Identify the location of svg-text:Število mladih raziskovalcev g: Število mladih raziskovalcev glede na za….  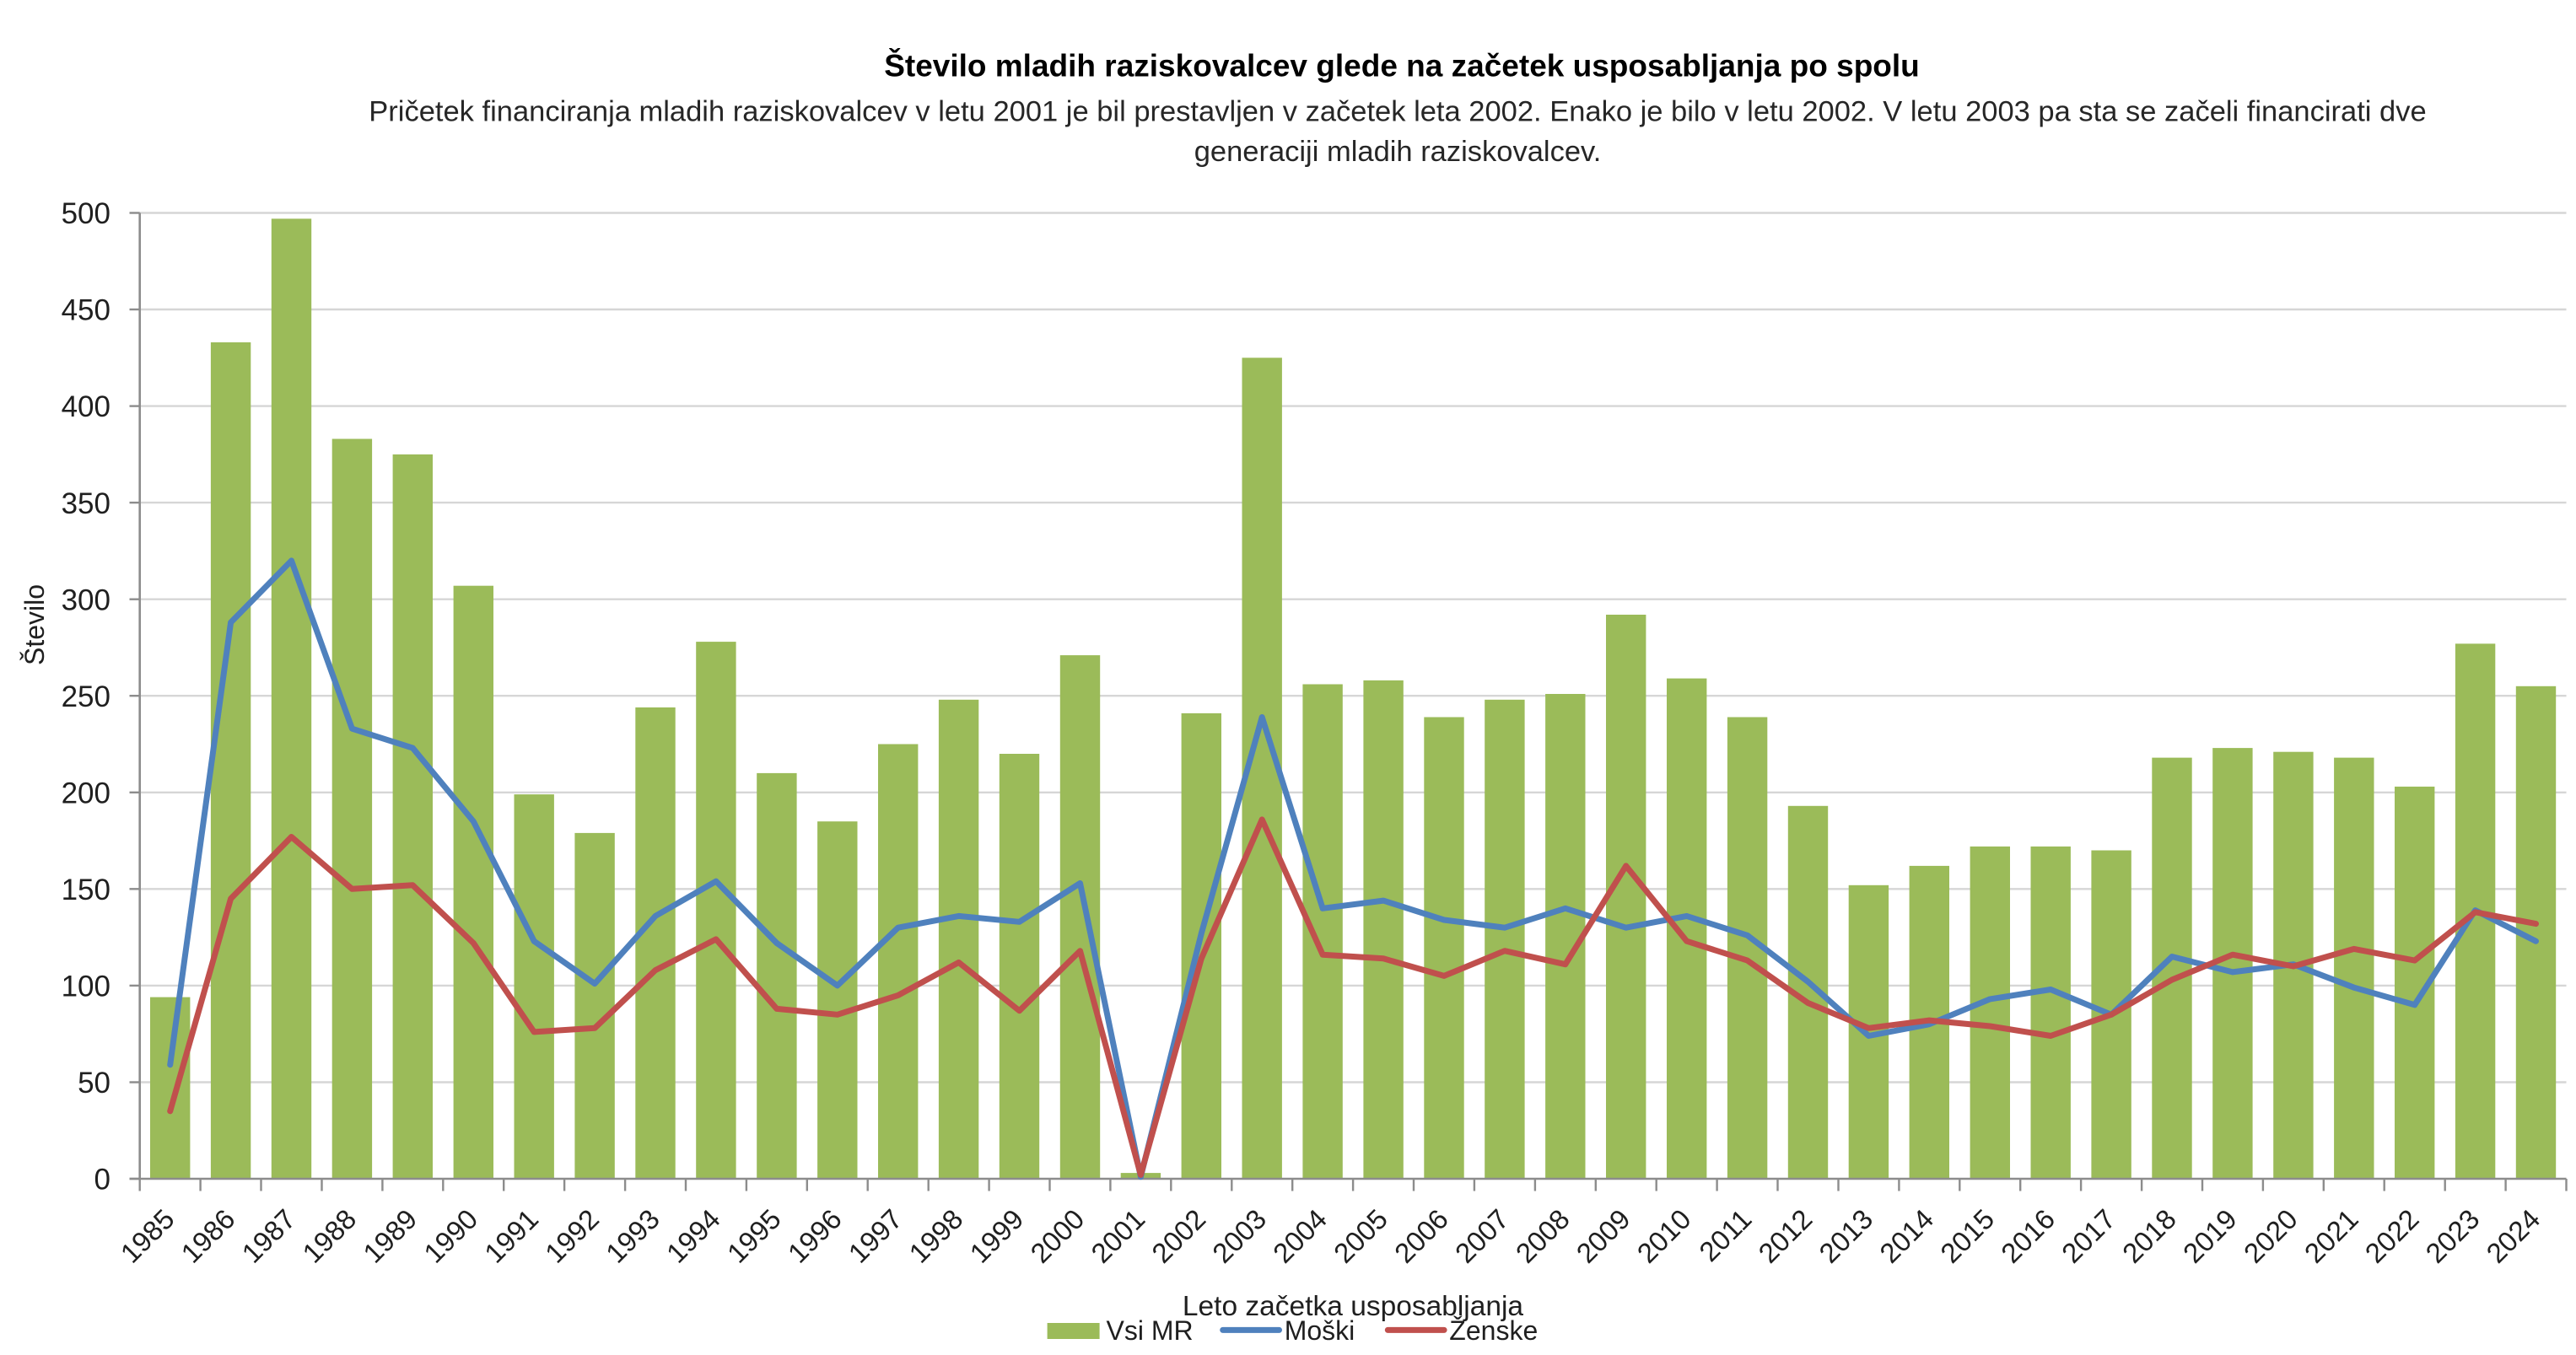
(1402, 65).